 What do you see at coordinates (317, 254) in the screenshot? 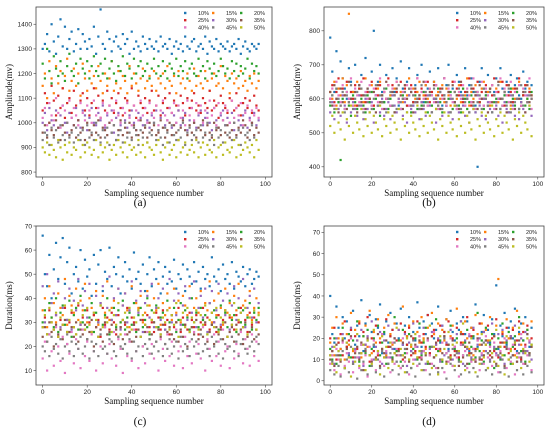
I see `y-tick-label: 60` at bounding box center [317, 254].